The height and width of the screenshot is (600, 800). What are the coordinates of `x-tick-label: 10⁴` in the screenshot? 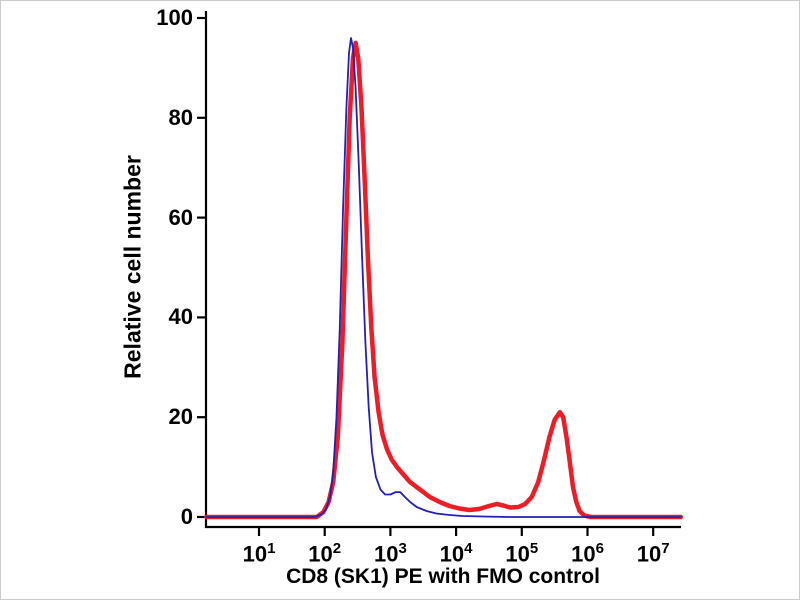 It's located at (456, 553).